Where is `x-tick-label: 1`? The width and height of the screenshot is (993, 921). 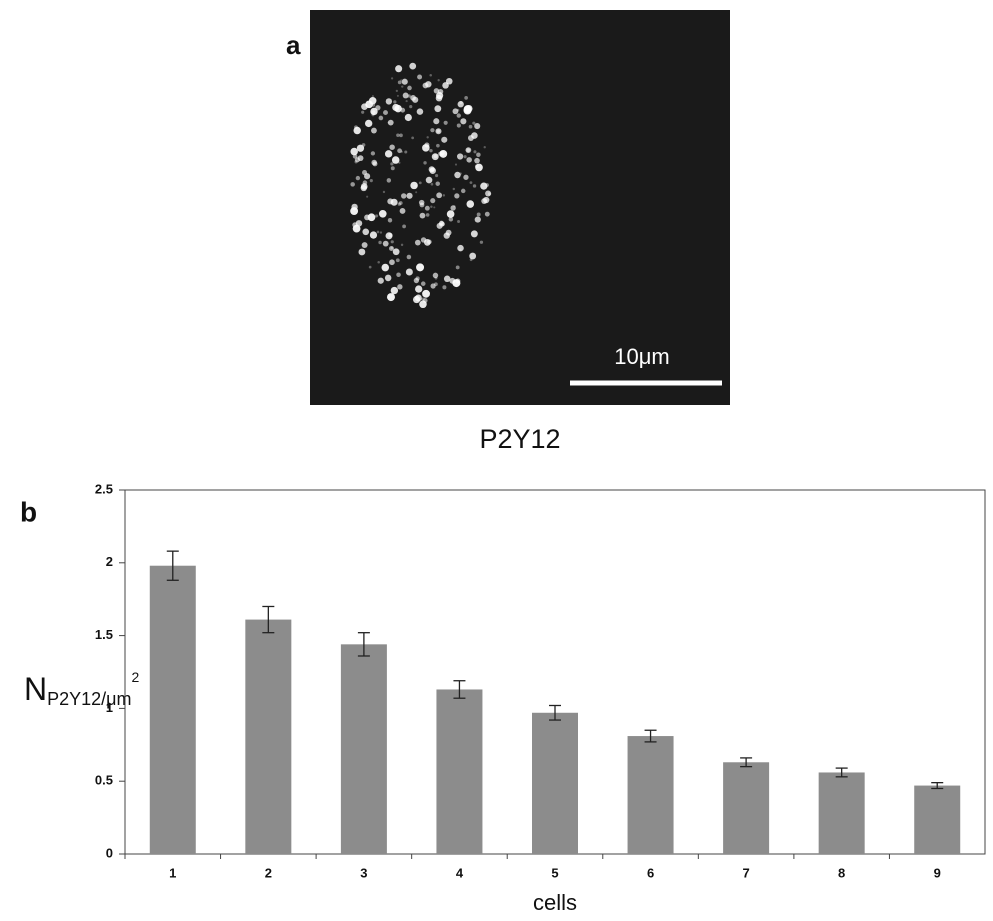
x-tick-label: 1 is located at coordinates (172, 872).